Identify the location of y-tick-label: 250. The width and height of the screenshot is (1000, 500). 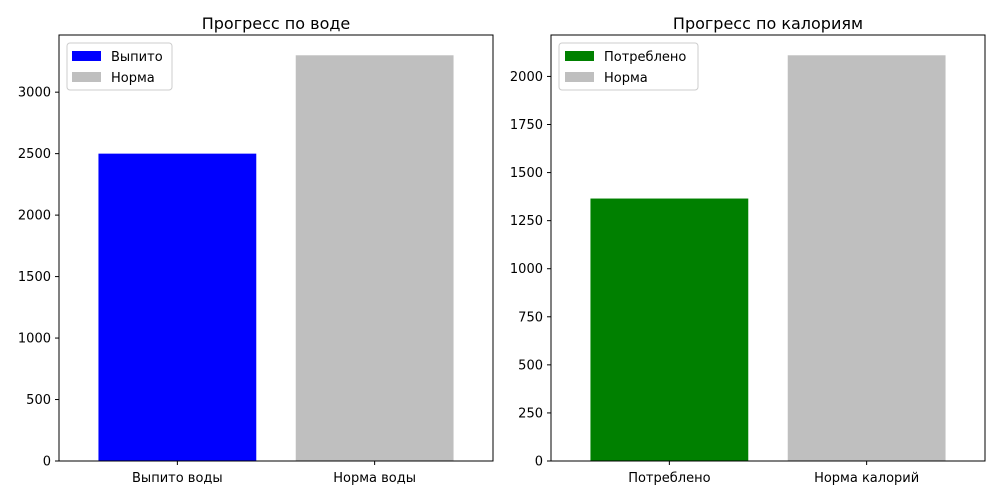
(530, 413).